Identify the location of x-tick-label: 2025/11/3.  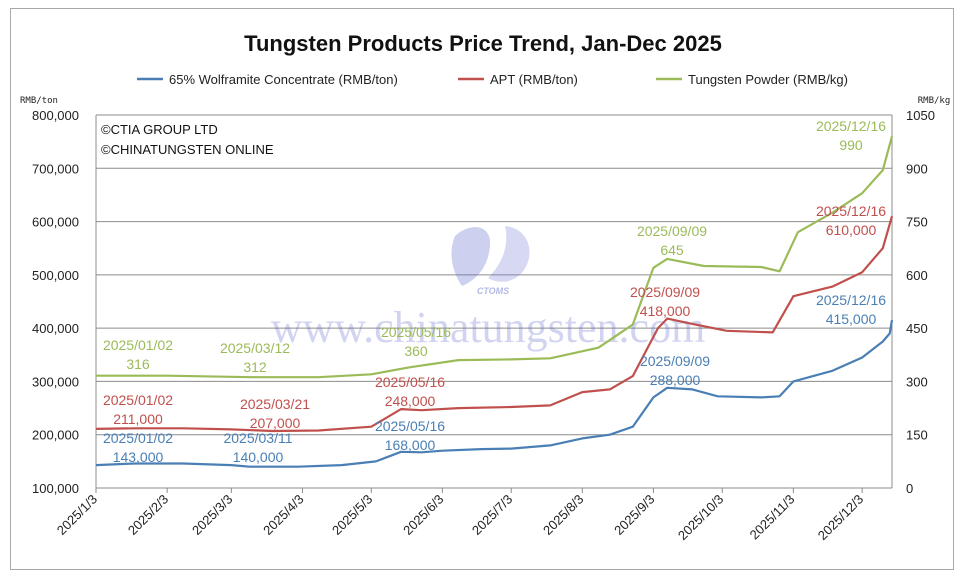
(772, 517).